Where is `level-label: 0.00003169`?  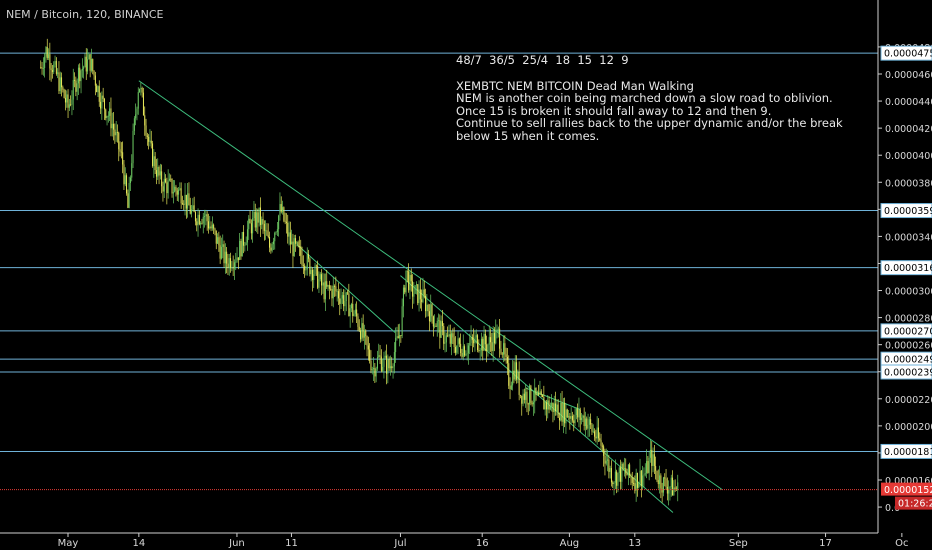
level-label: 0.00003169 is located at coordinates (906, 268).